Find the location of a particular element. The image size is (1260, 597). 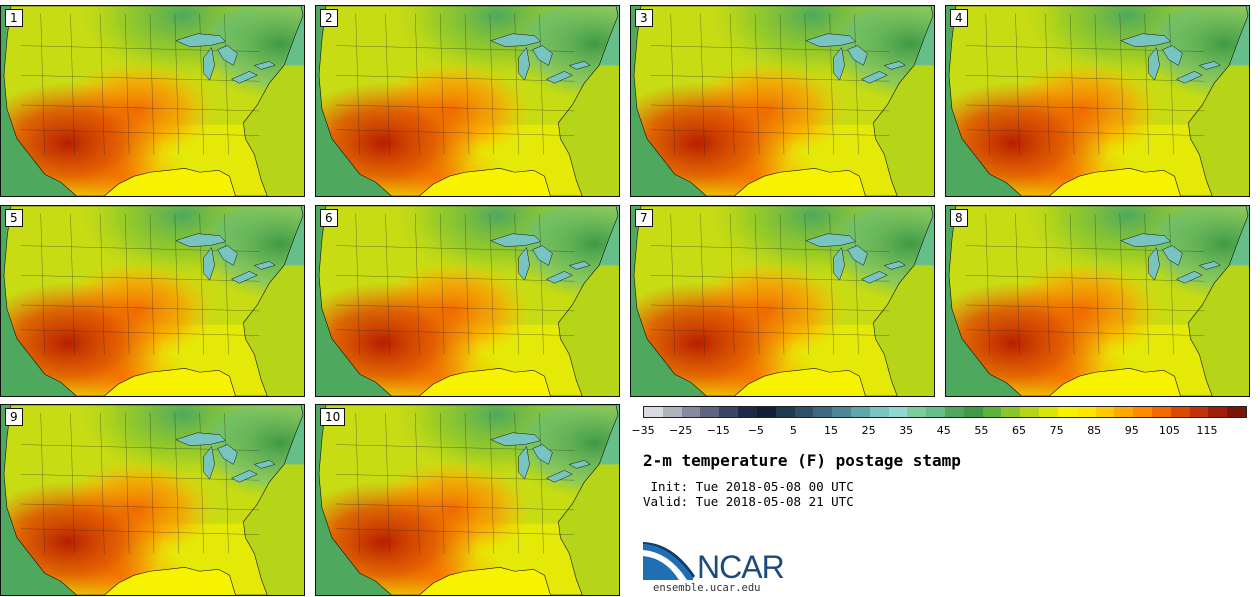

colorbar-tick: 15 is located at coordinates (831, 430).